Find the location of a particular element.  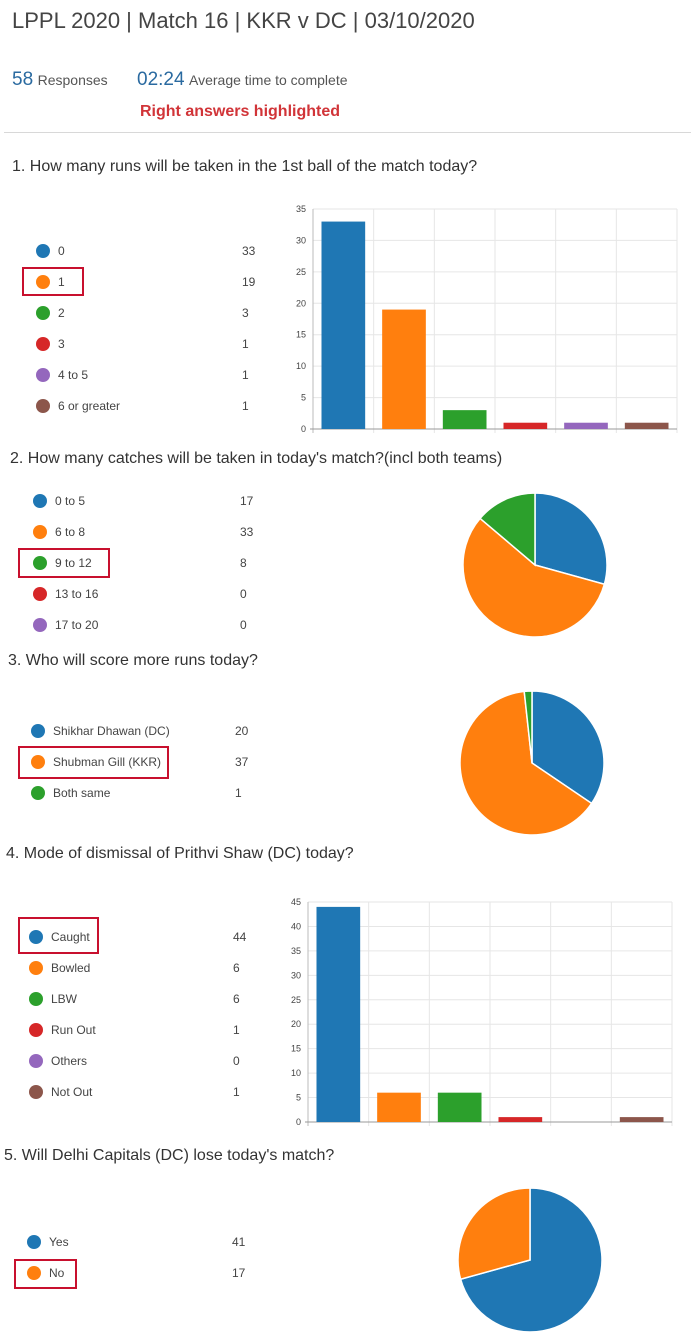

option-count: 3 is located at coordinates (245, 313).